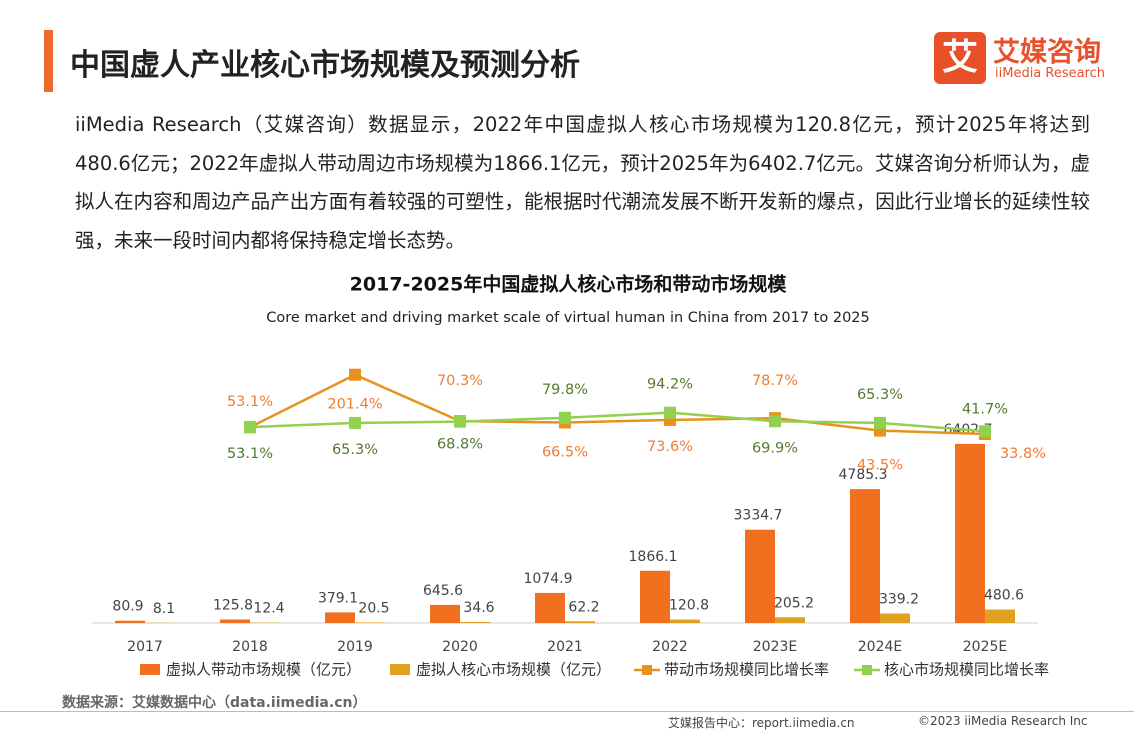 The image size is (1134, 737). What do you see at coordinates (775, 448) in the screenshot?
I see `line-label: 69.9%` at bounding box center [775, 448].